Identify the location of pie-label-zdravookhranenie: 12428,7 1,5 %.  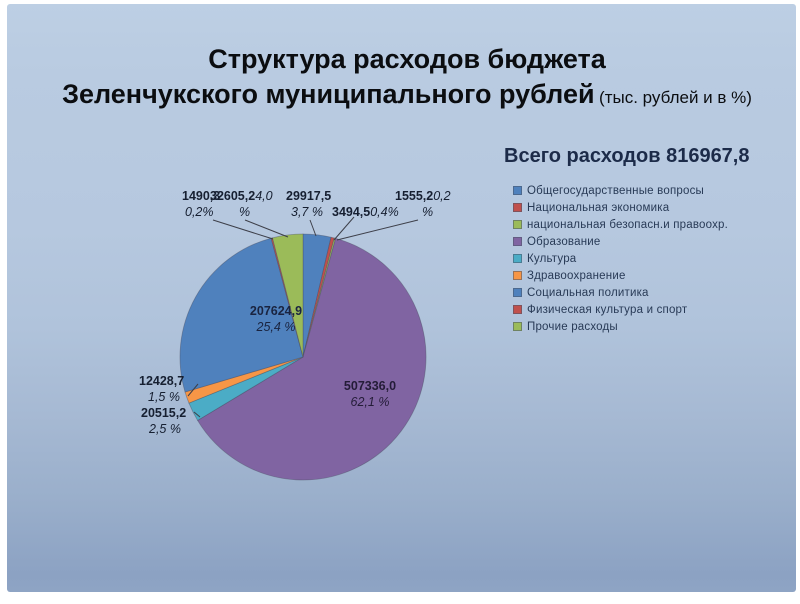
(162, 389).